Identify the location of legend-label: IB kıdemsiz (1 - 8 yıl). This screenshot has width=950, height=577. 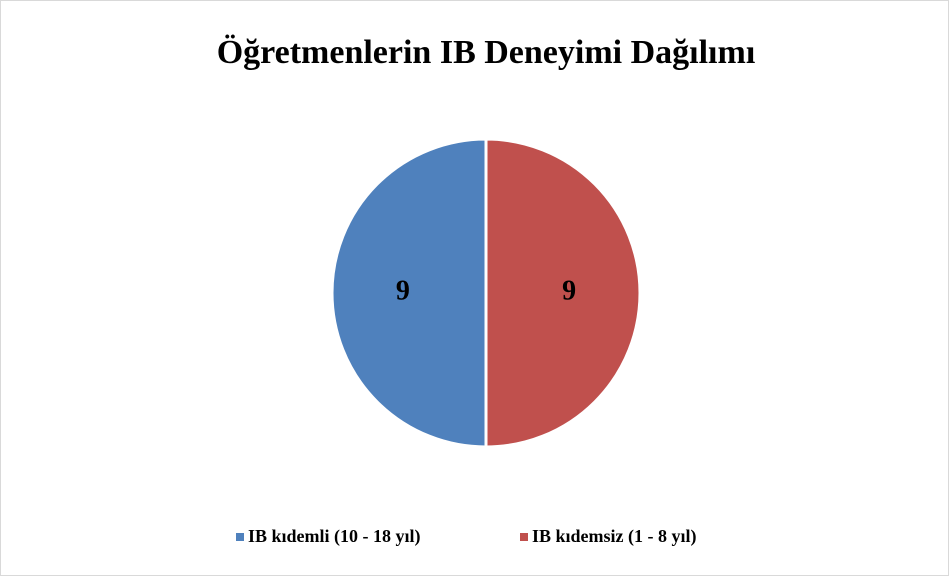
(614, 536).